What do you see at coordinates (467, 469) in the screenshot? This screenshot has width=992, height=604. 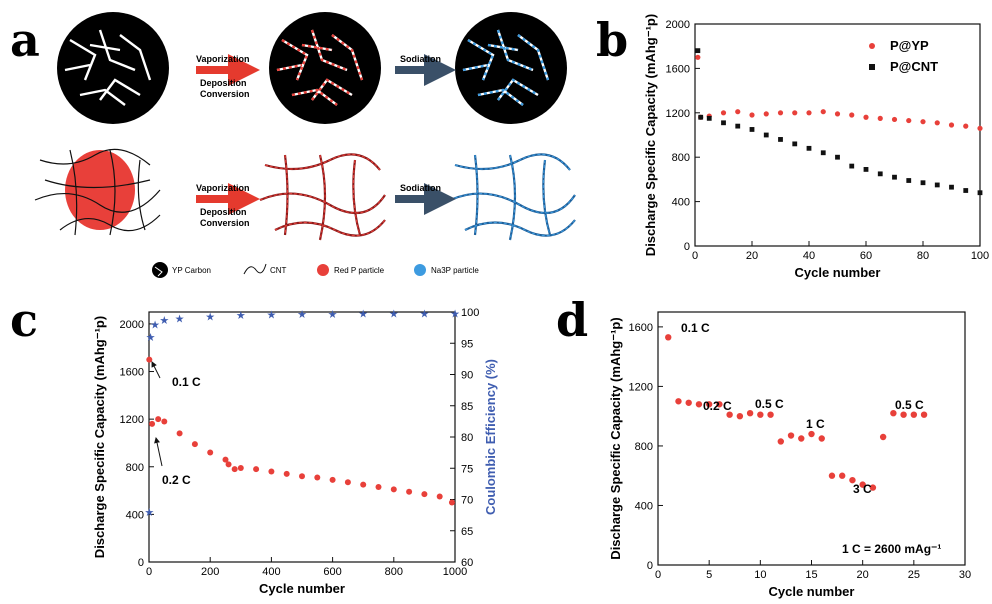 I see `chart-c-y2tick-label: 75` at bounding box center [467, 469].